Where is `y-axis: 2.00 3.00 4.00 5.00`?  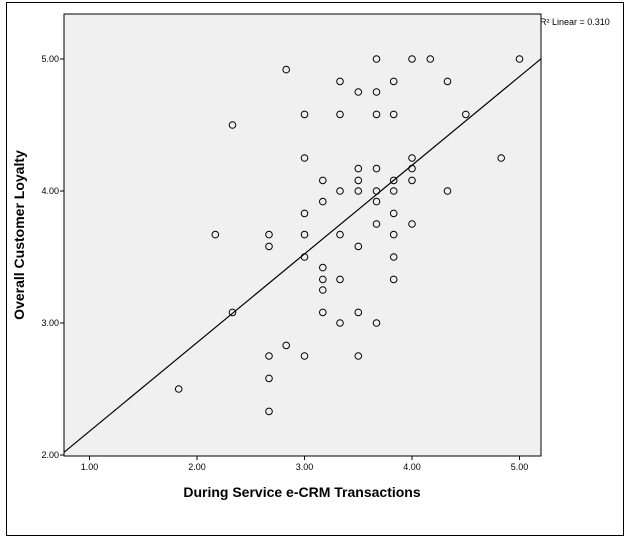
y-axis: 2.00 3.00 4.00 5.00 is located at coordinates (52, 257).